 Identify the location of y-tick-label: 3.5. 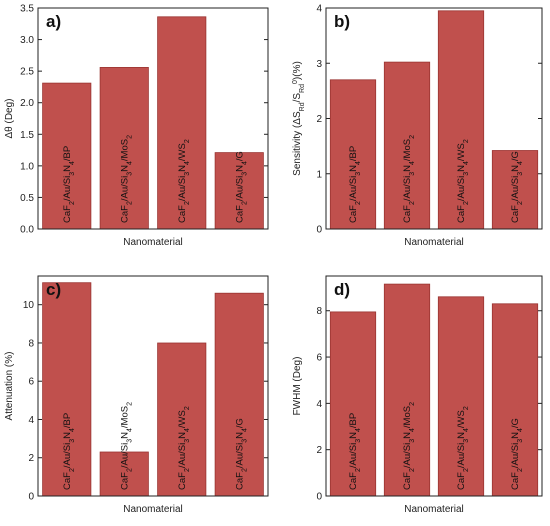
(27, 9).